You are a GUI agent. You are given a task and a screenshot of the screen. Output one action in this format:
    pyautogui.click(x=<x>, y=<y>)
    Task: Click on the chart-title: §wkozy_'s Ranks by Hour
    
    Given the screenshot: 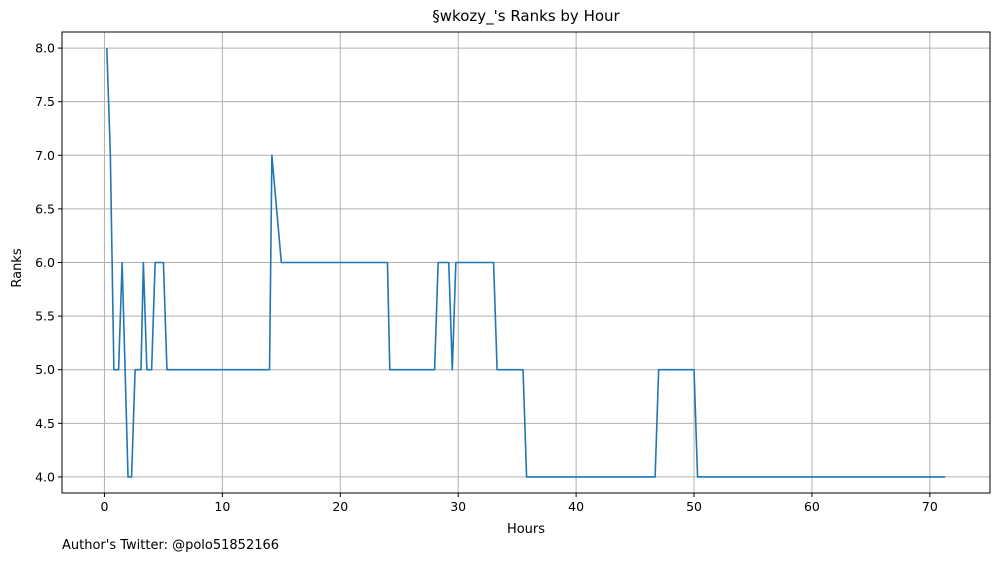 What is the action you would take?
    pyautogui.click(x=526, y=16)
    